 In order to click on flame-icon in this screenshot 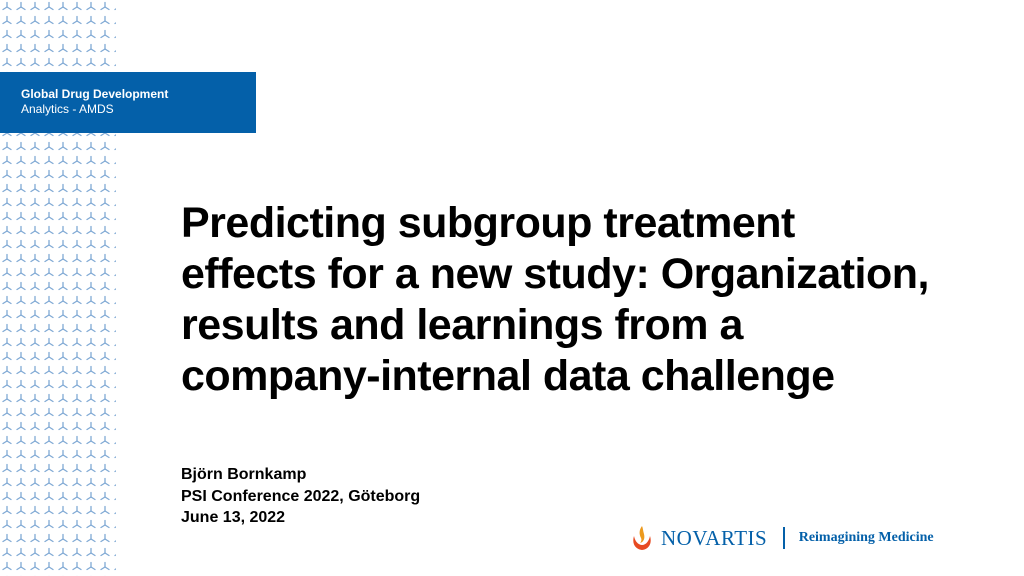, I will do `click(642, 538)`.